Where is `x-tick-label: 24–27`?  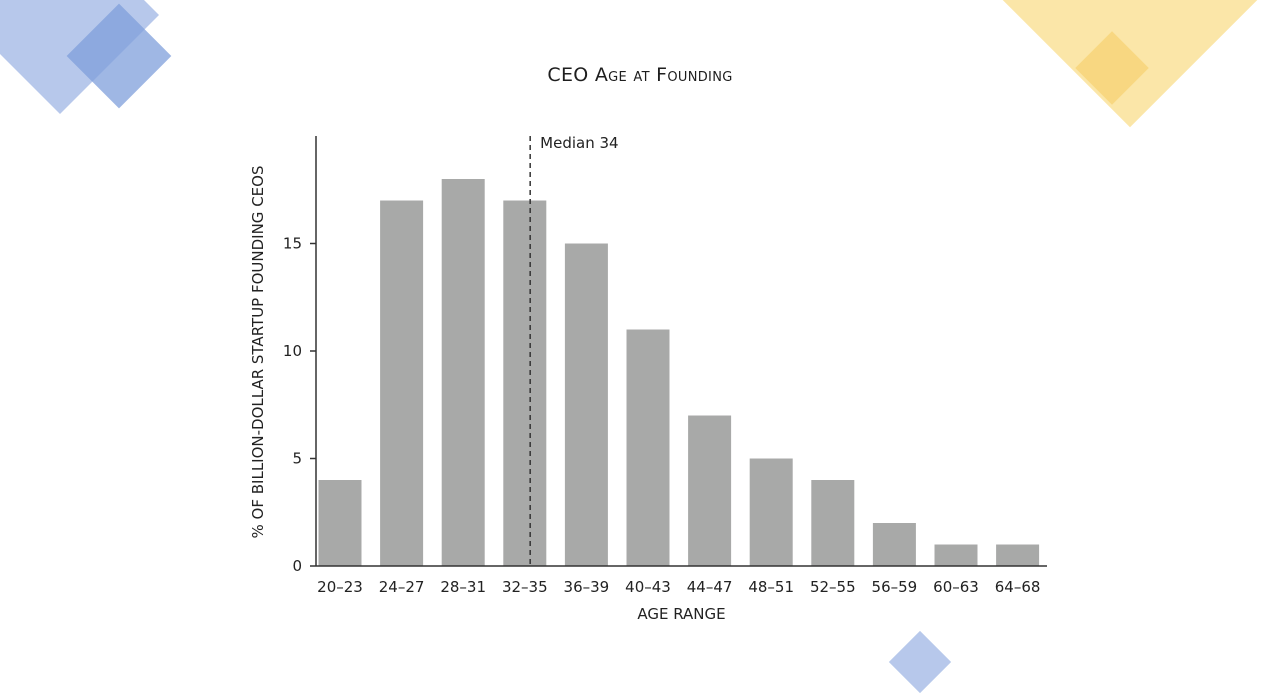
x-tick-label: 24–27 is located at coordinates (402, 587).